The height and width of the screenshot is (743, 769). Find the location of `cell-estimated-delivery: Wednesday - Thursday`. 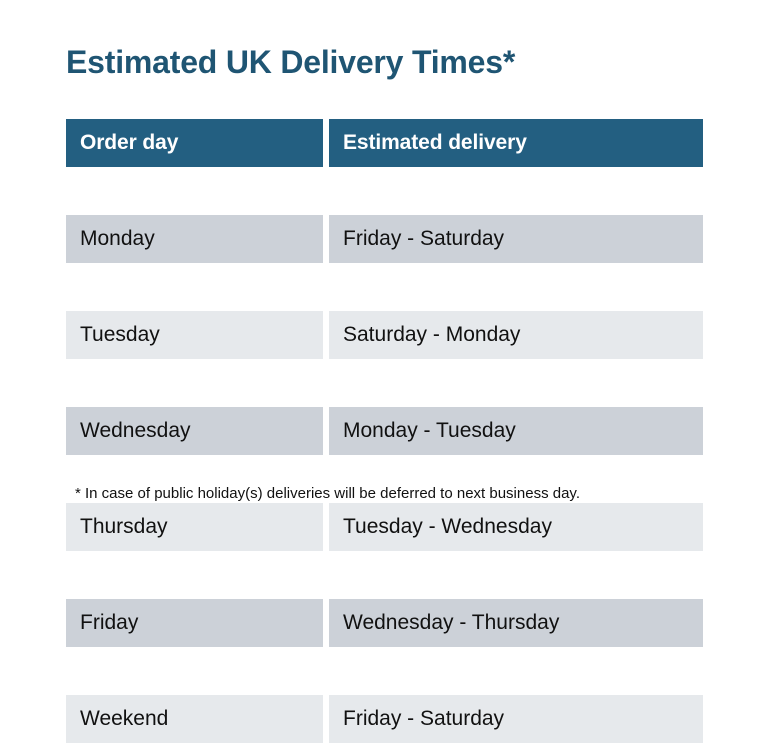

cell-estimated-delivery: Wednesday - Thursday is located at coordinates (516, 623).